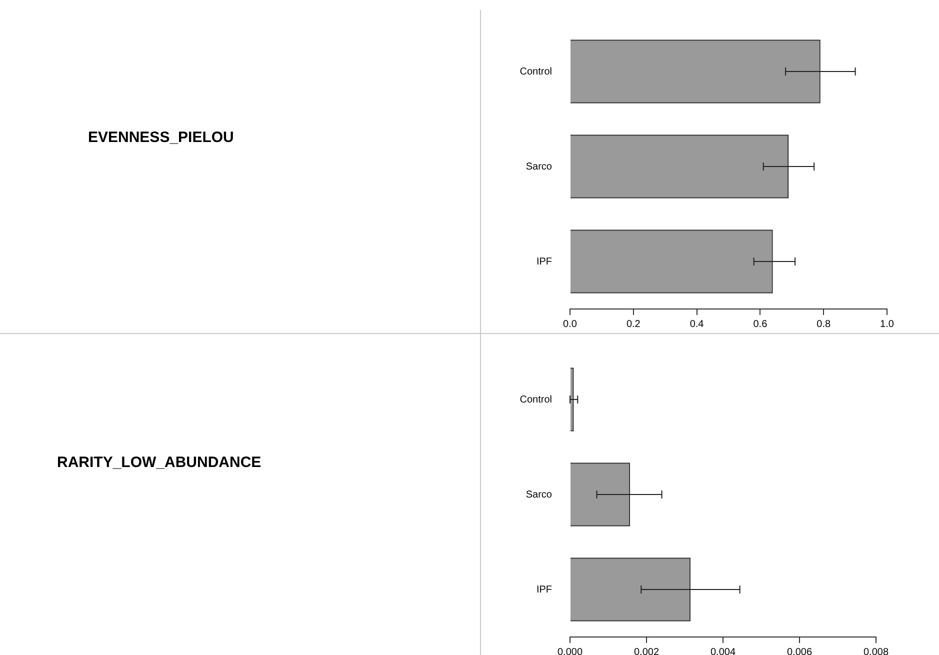  Describe the element at coordinates (697, 324) in the screenshot. I see `x-tick-label: 0.4` at that location.